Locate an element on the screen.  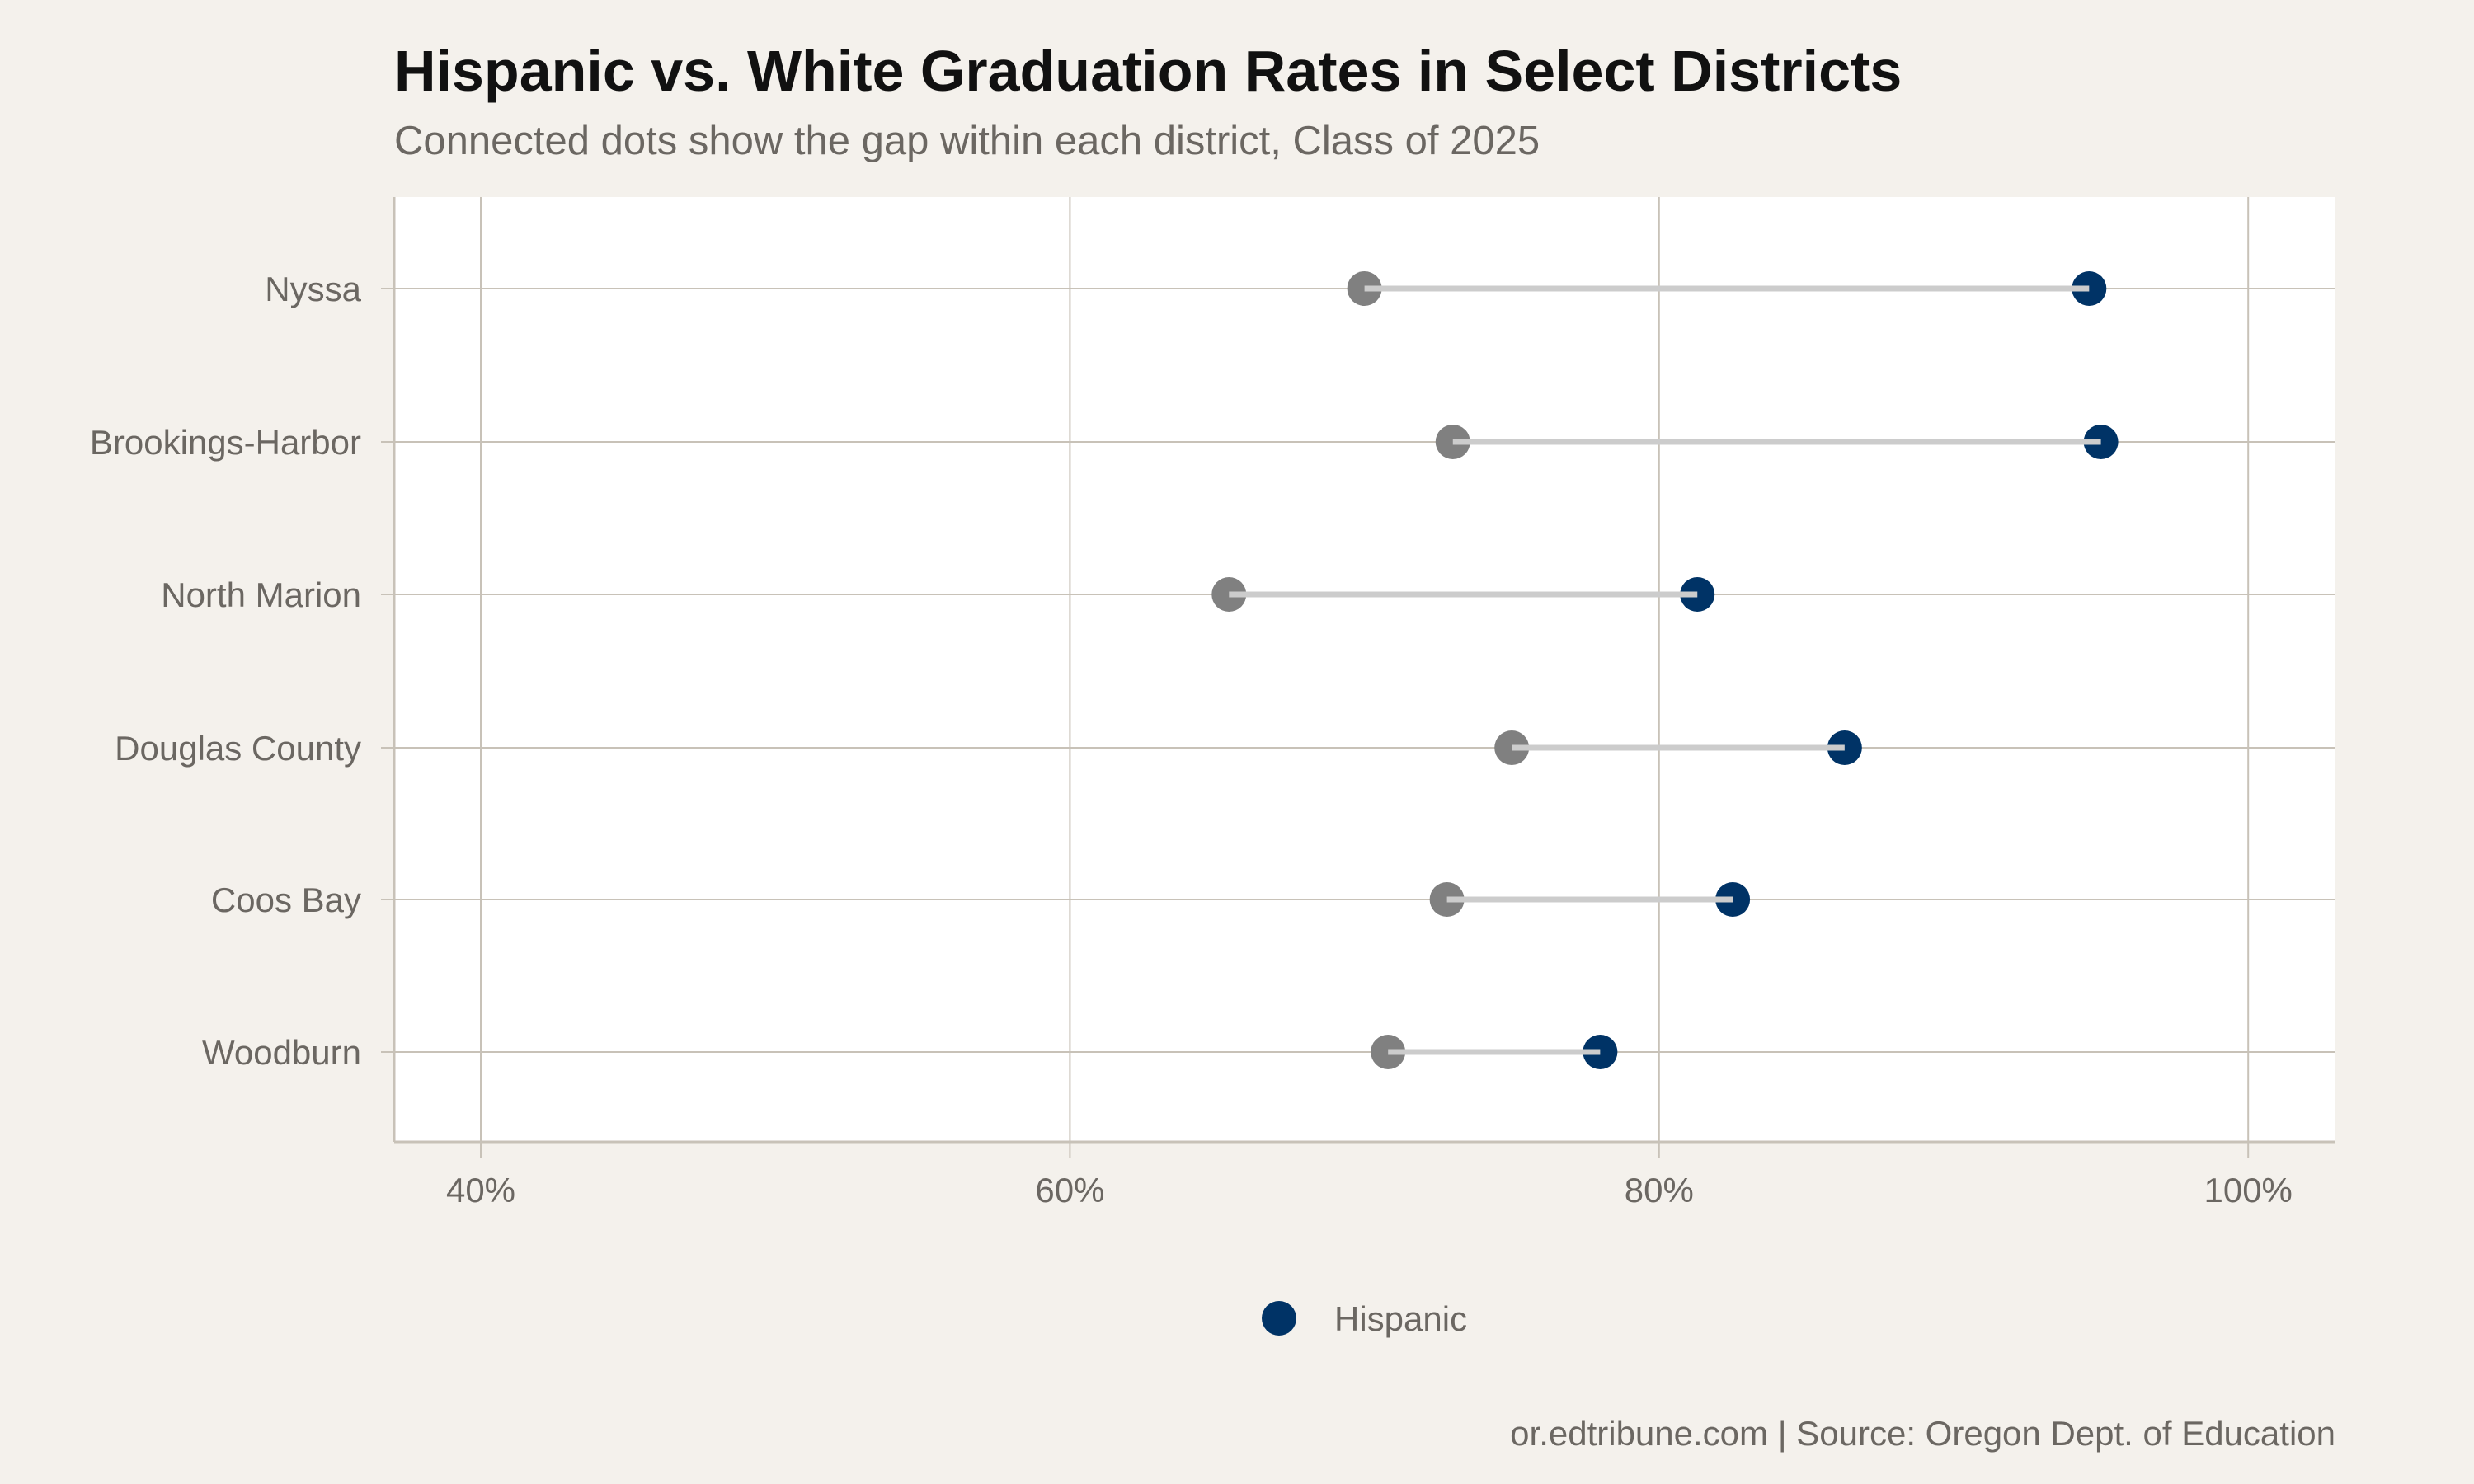
legend: Hispanic is located at coordinates (1364, 1318).